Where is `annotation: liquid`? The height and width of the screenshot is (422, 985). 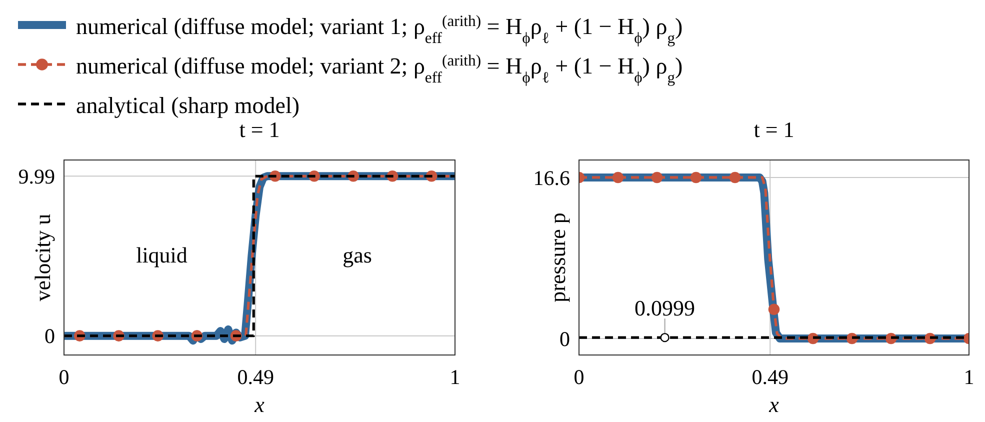
annotation: liquid is located at coordinates (162, 255).